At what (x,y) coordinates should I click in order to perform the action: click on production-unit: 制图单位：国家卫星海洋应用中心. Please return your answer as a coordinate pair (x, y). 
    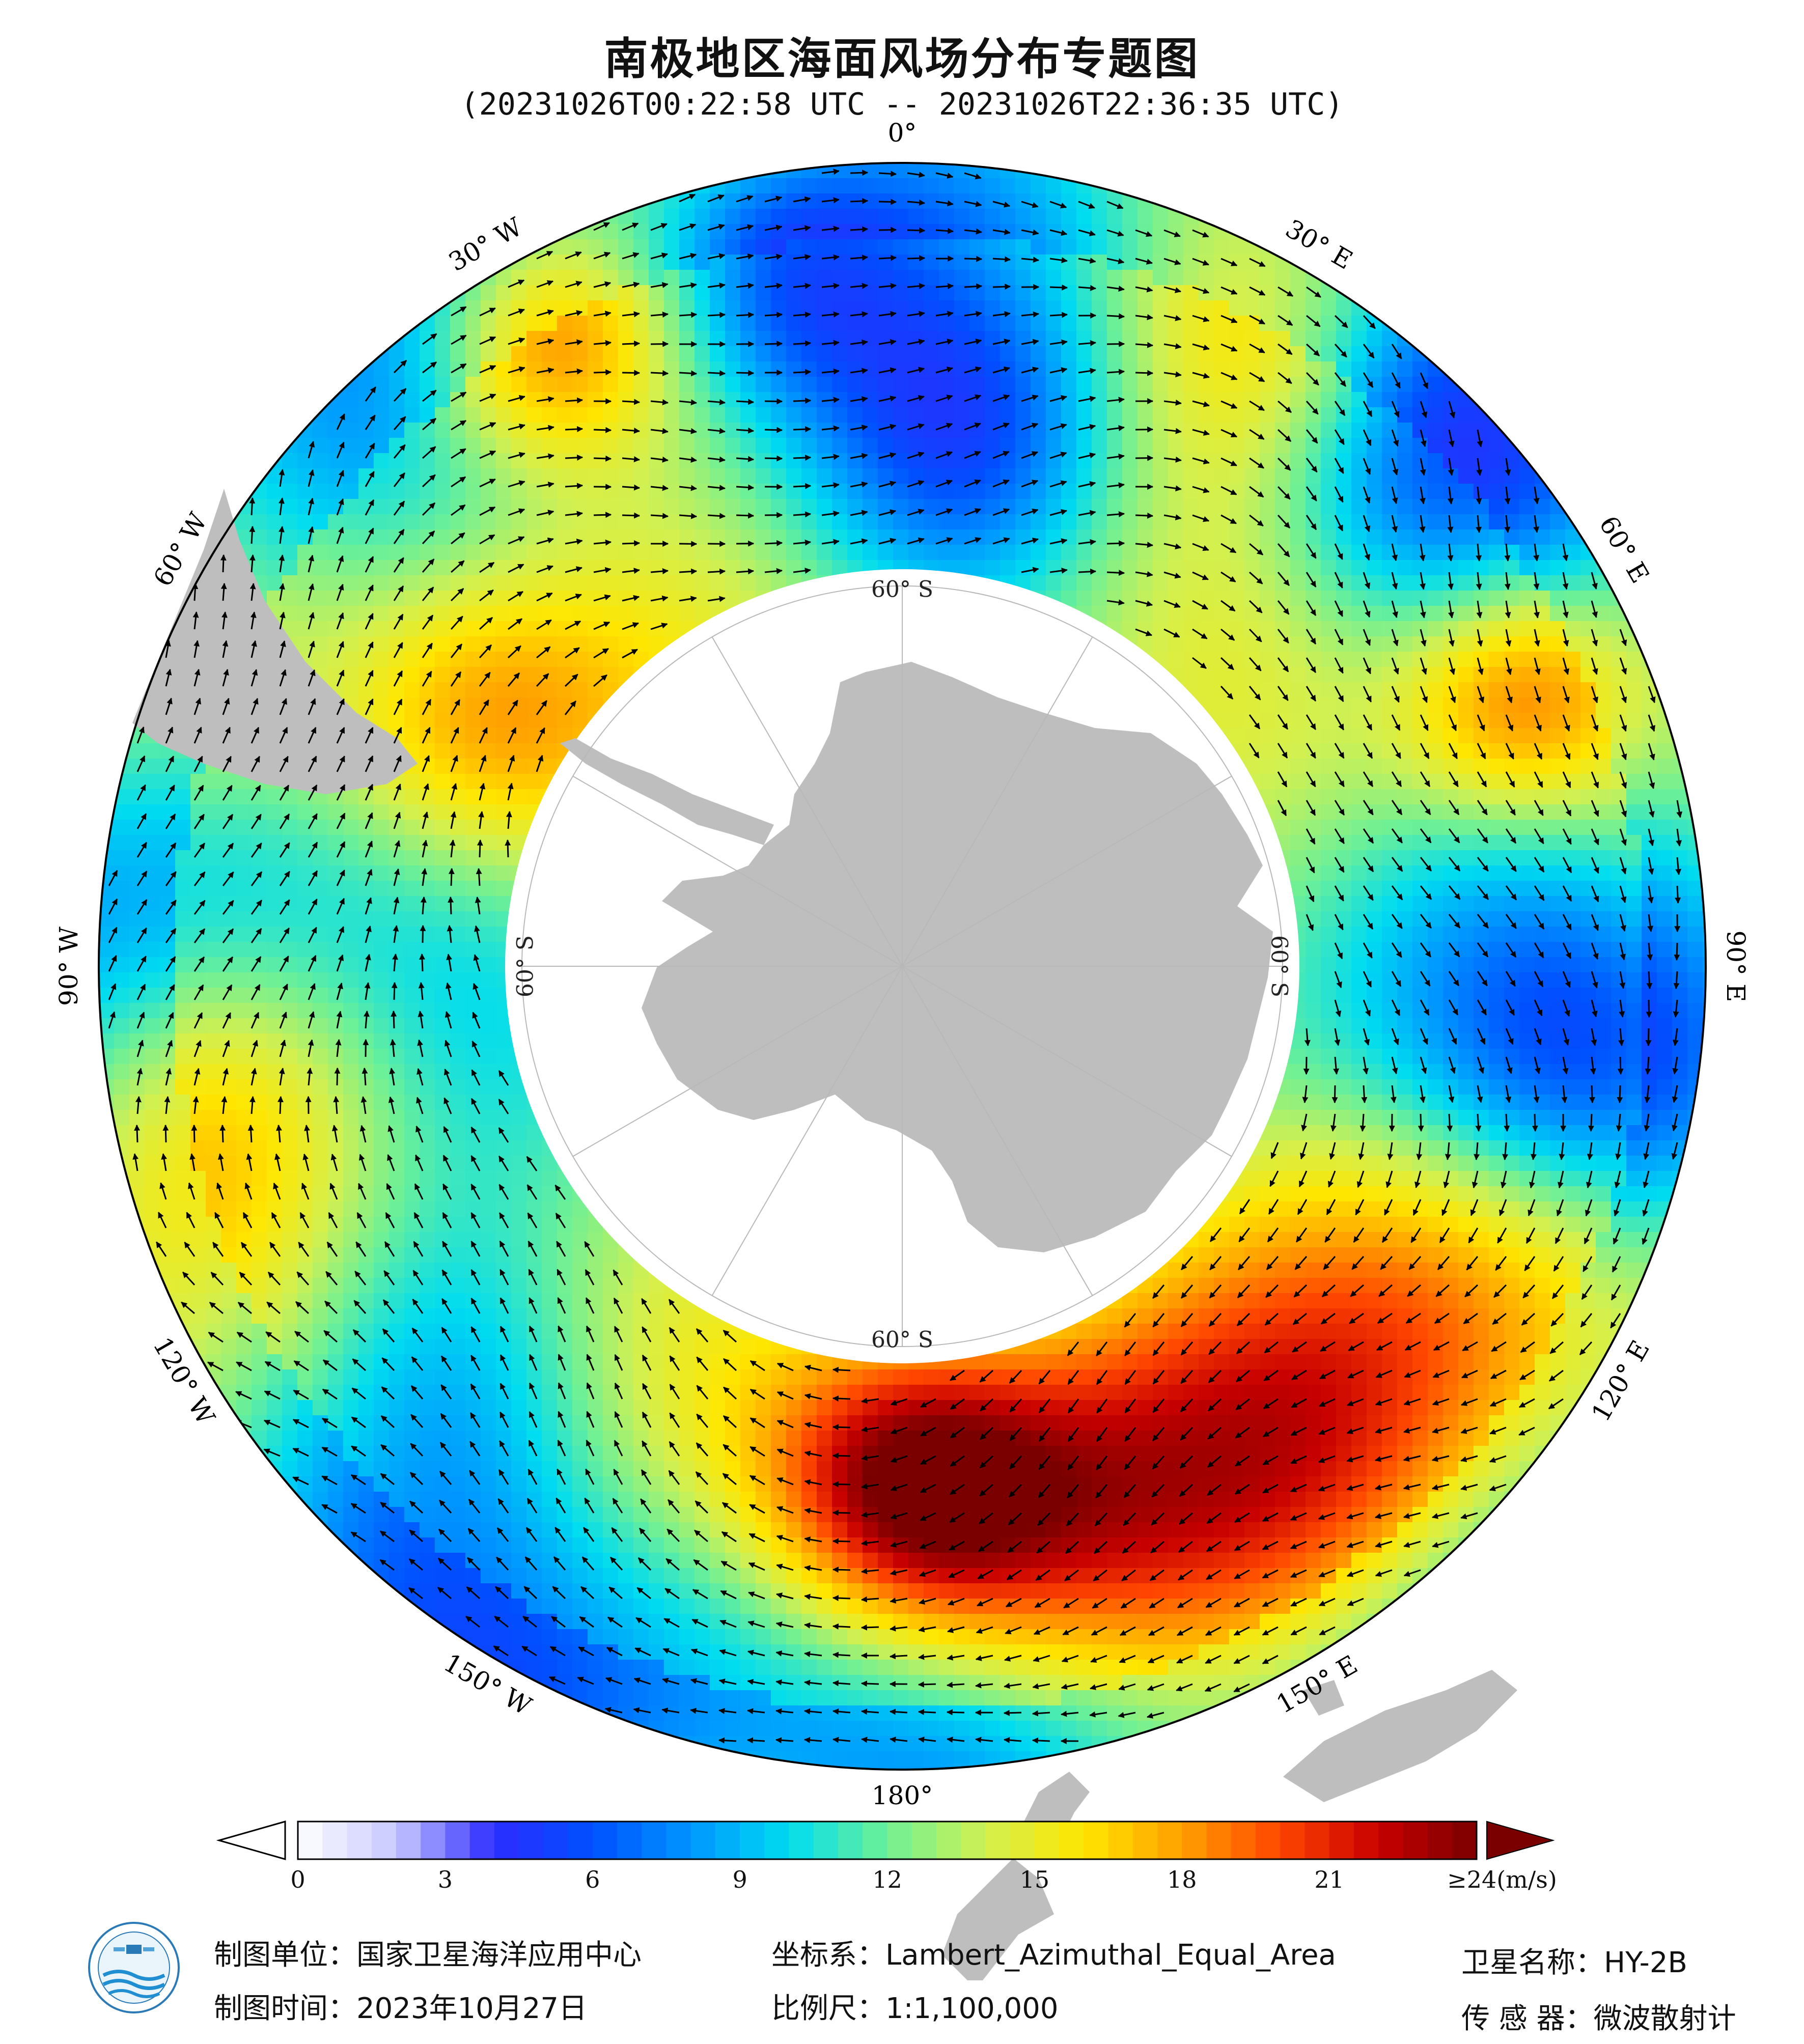
    Looking at the image, I should click on (428, 1955).